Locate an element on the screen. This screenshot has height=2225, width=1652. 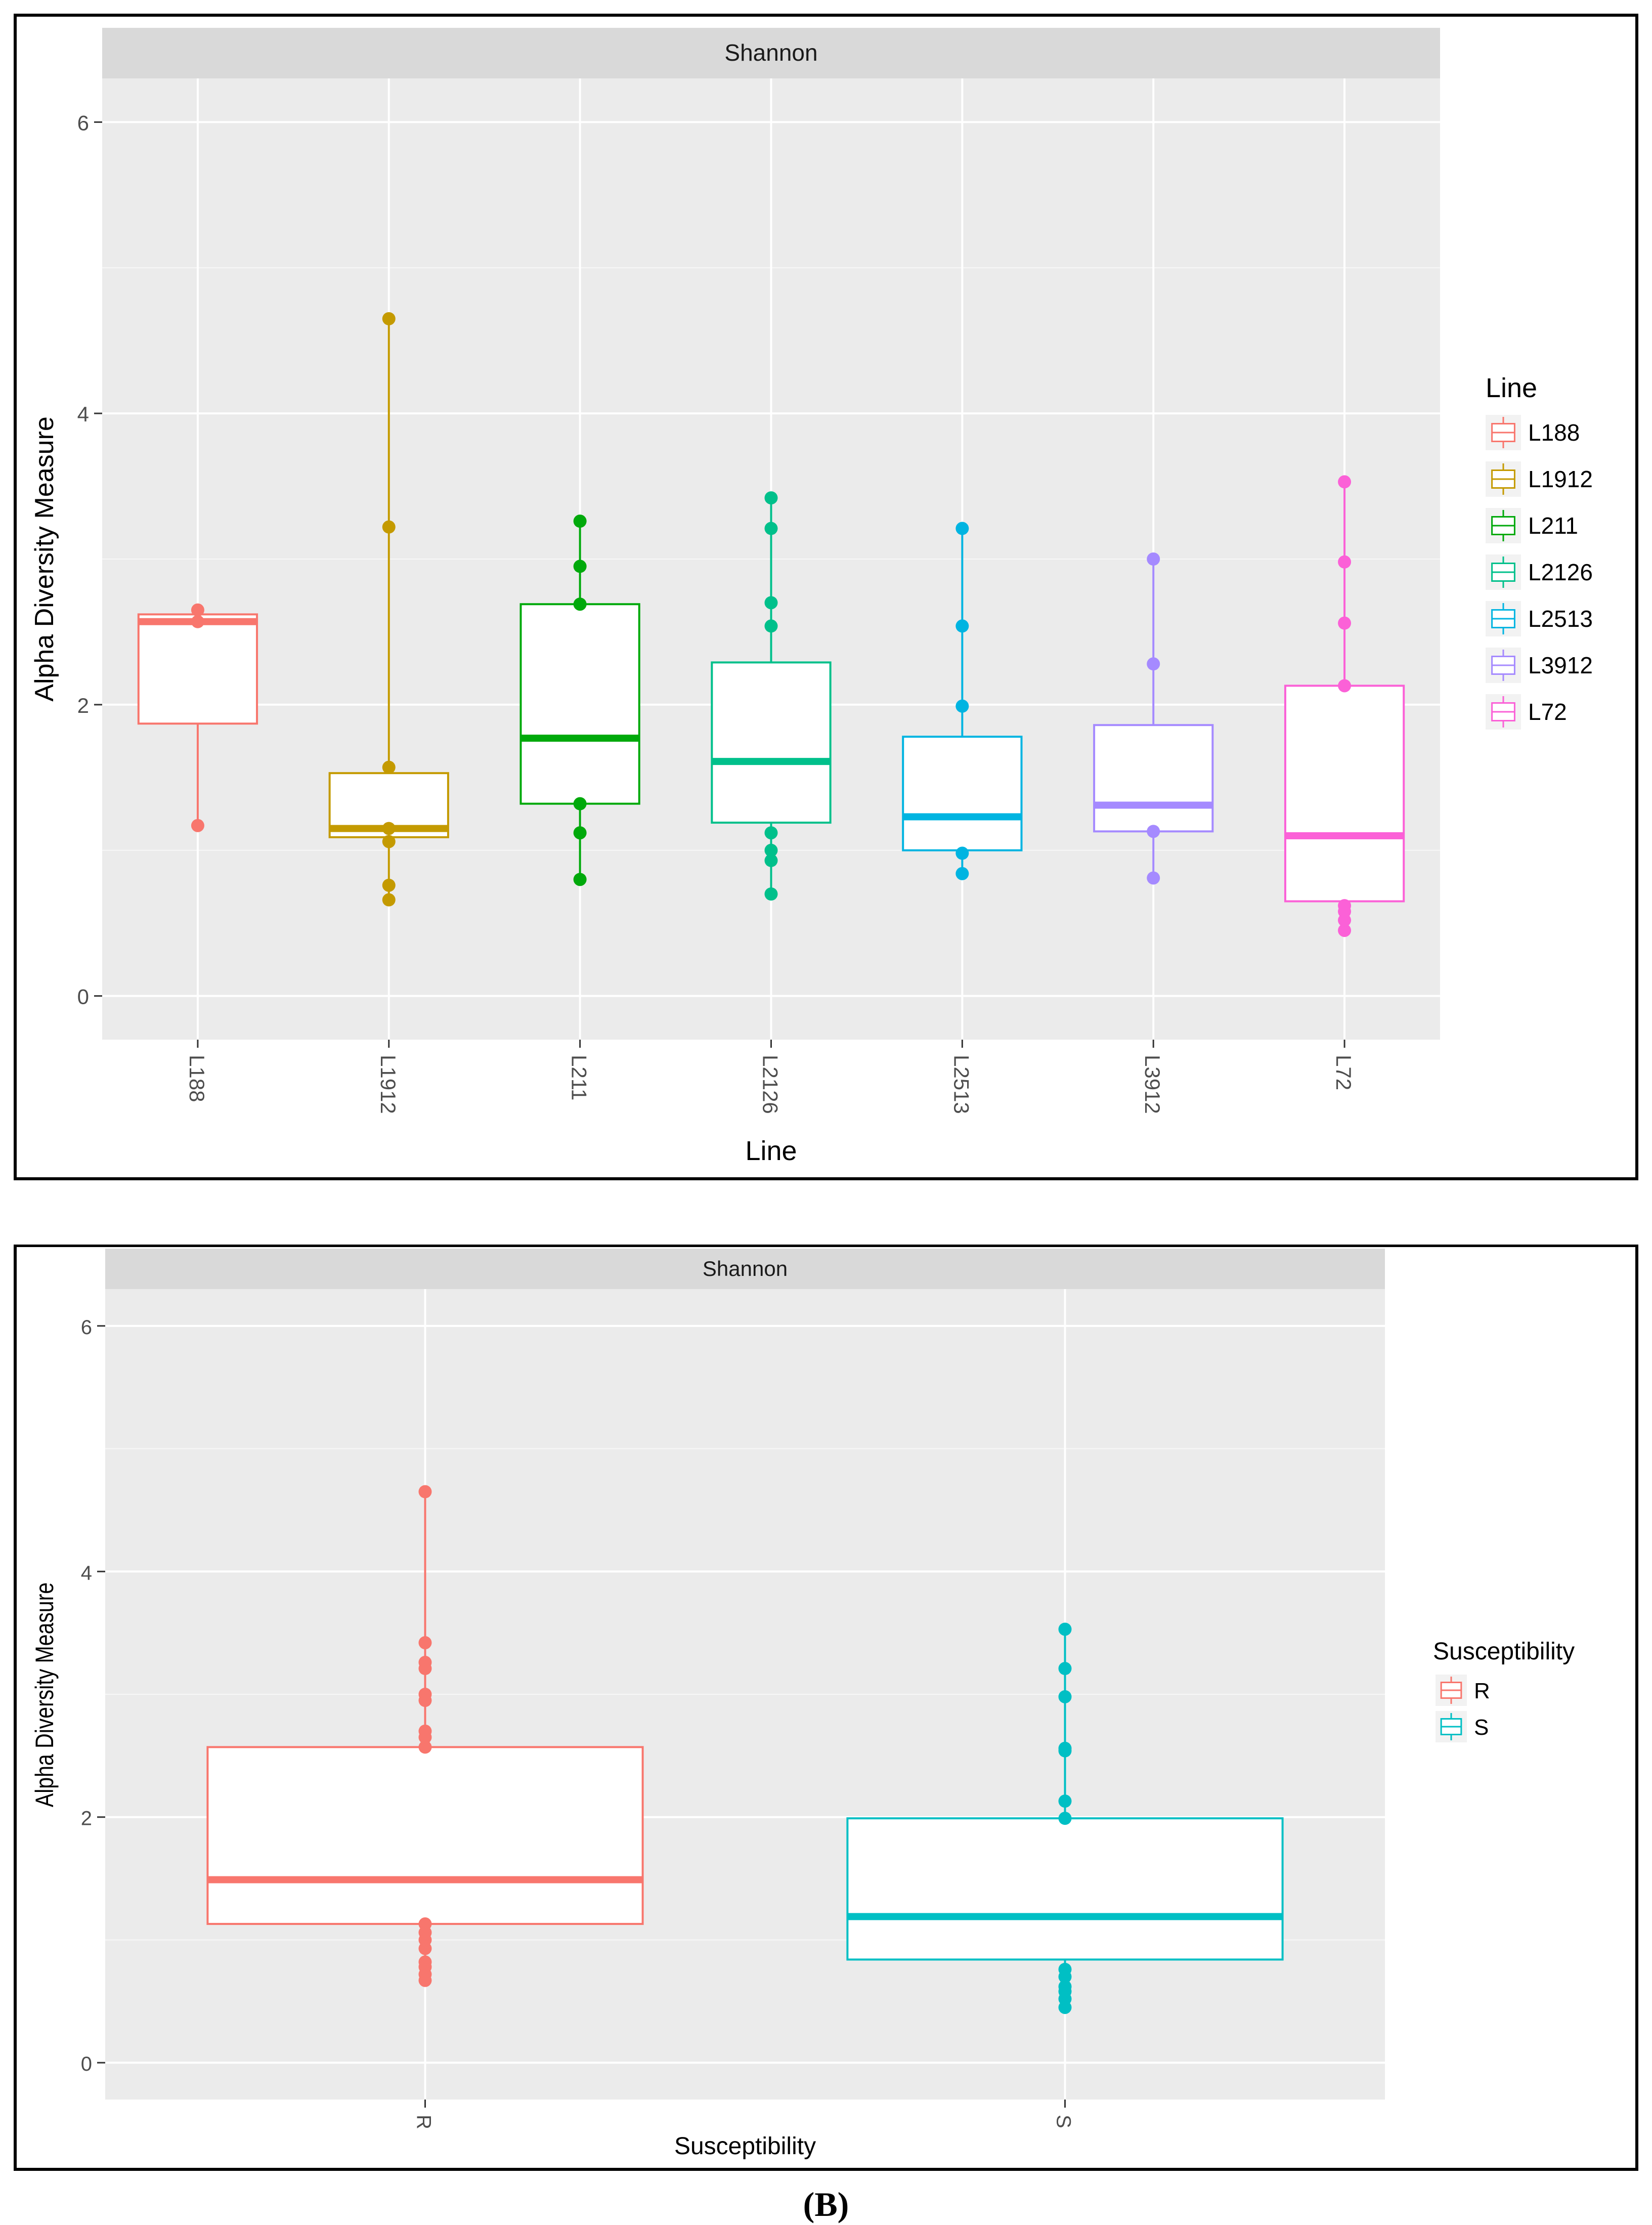
chart-a-y-axis-label: Alpha Diversity Measure is located at coordinates (44, 559).